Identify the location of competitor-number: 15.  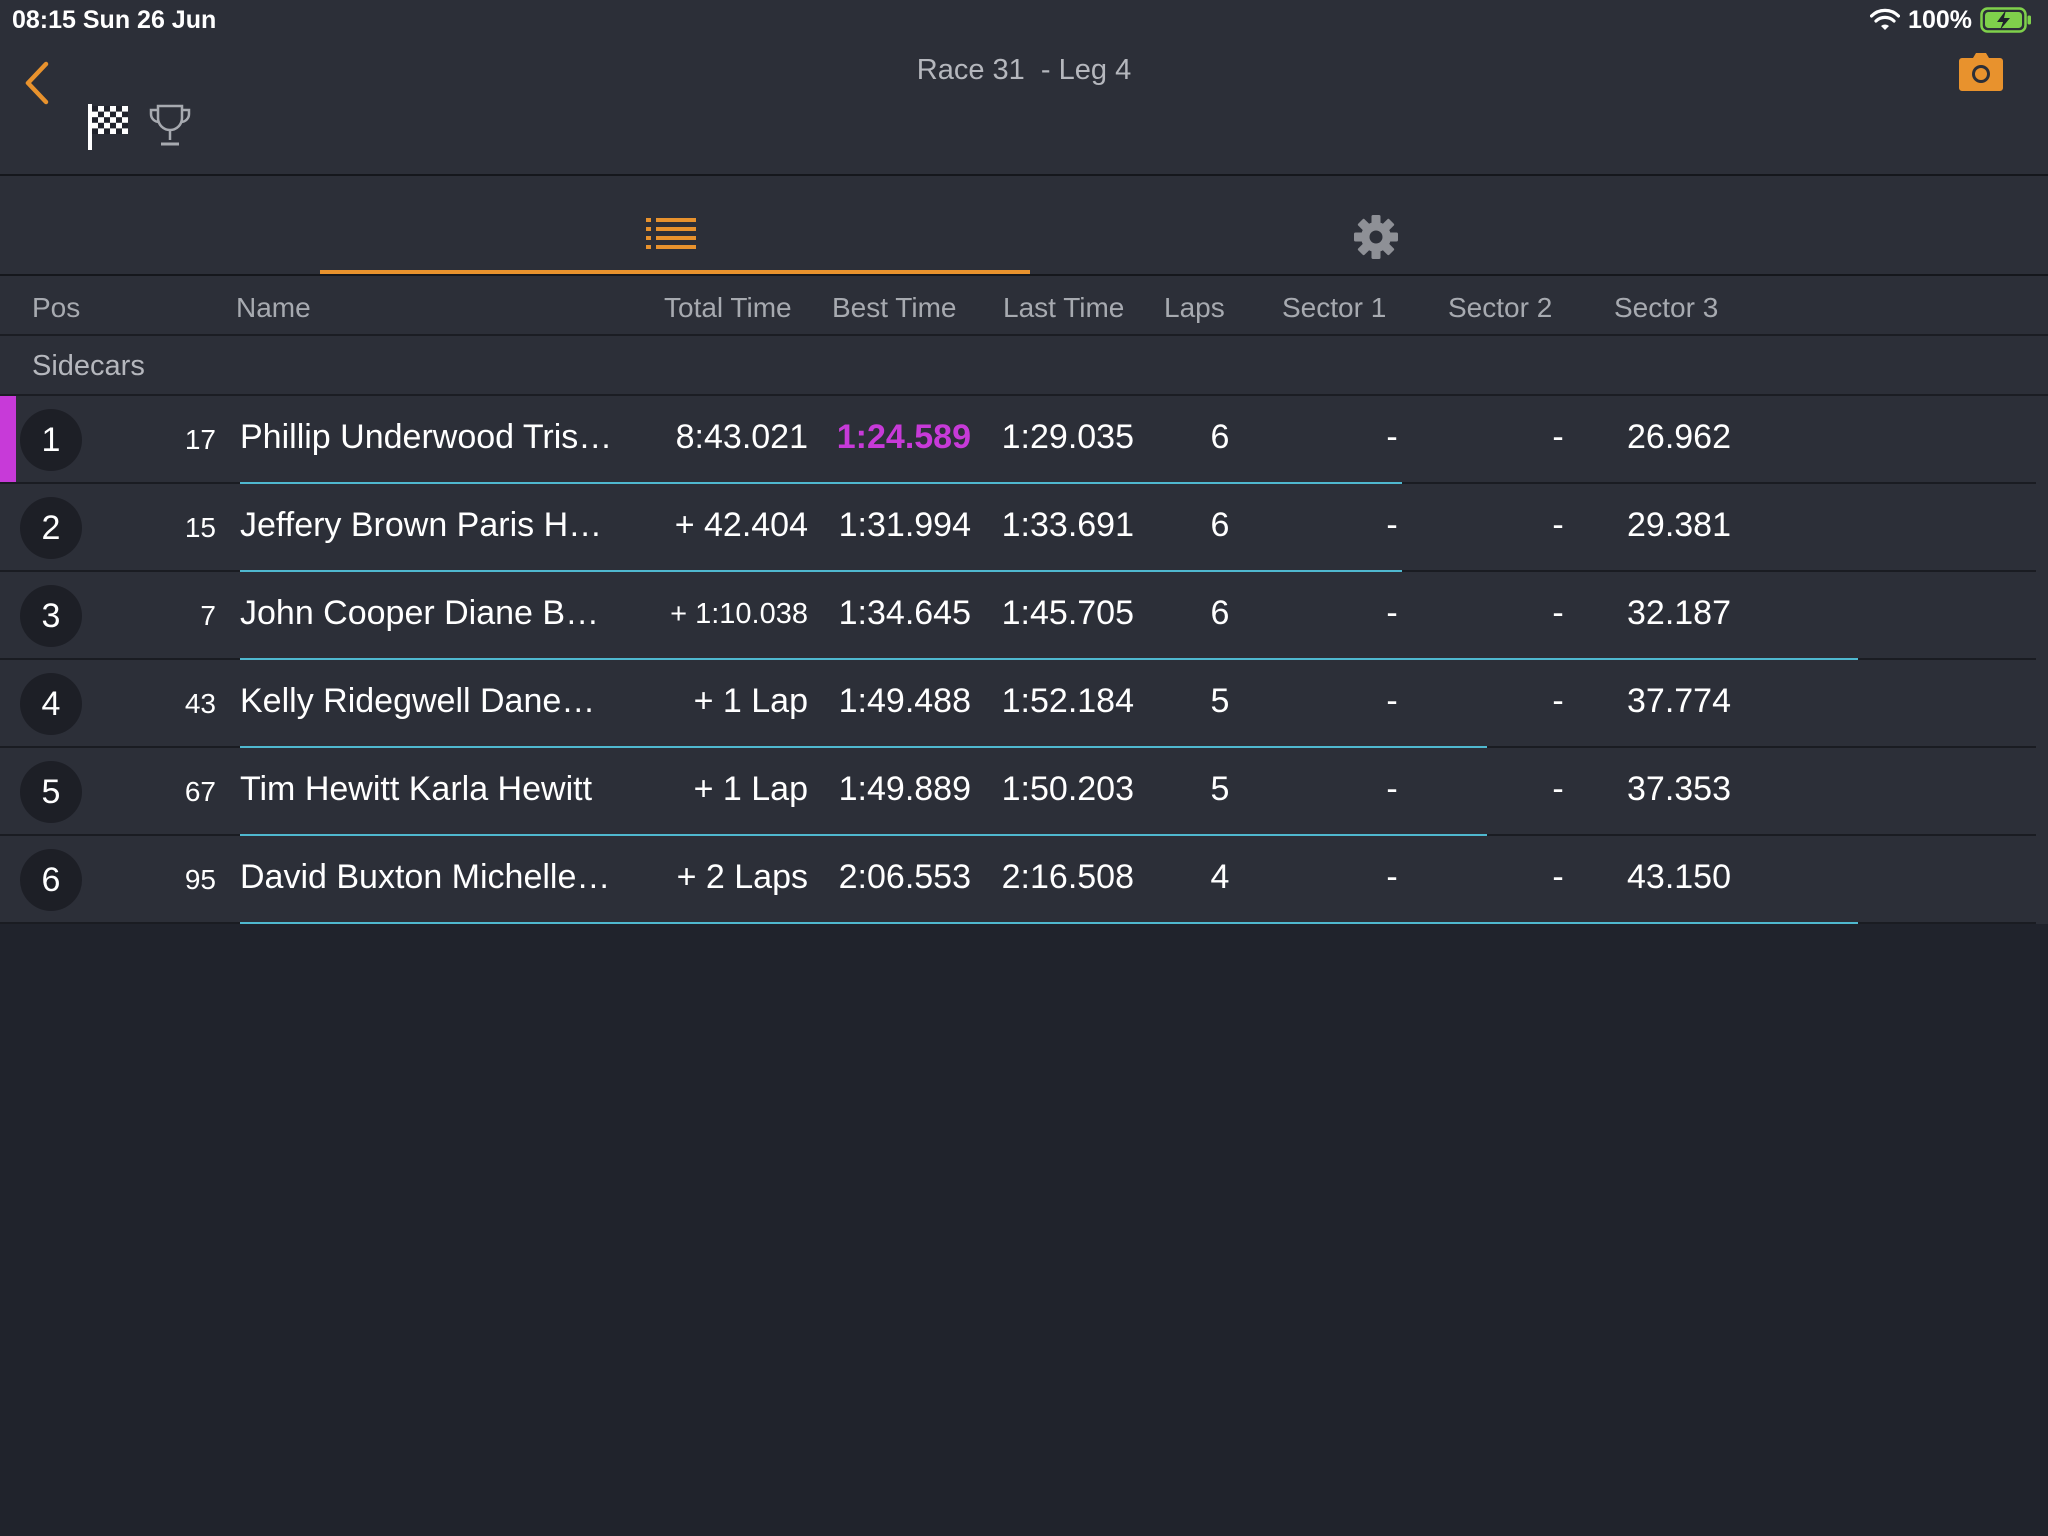
(200, 527).